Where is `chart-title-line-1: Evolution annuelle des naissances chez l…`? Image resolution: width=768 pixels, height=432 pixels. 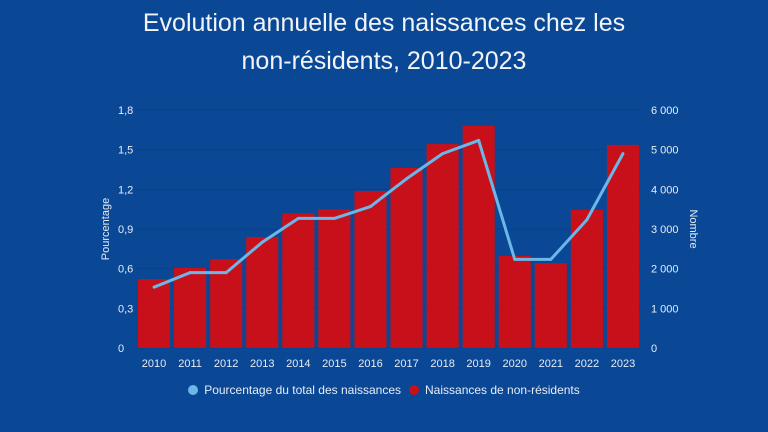 chart-title-line-1: Evolution annuelle des naissances chez l… is located at coordinates (384, 23).